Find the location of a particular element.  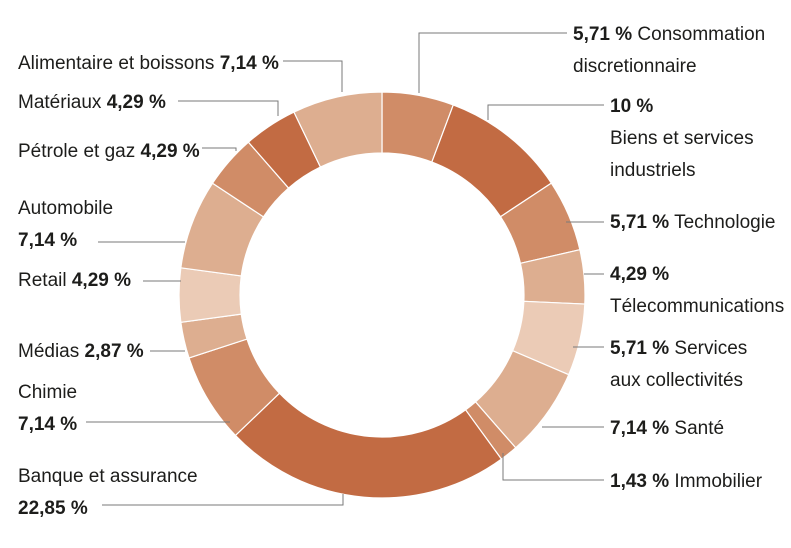

label-materiaux: Matériaux 4,29 % is located at coordinates (92, 102).